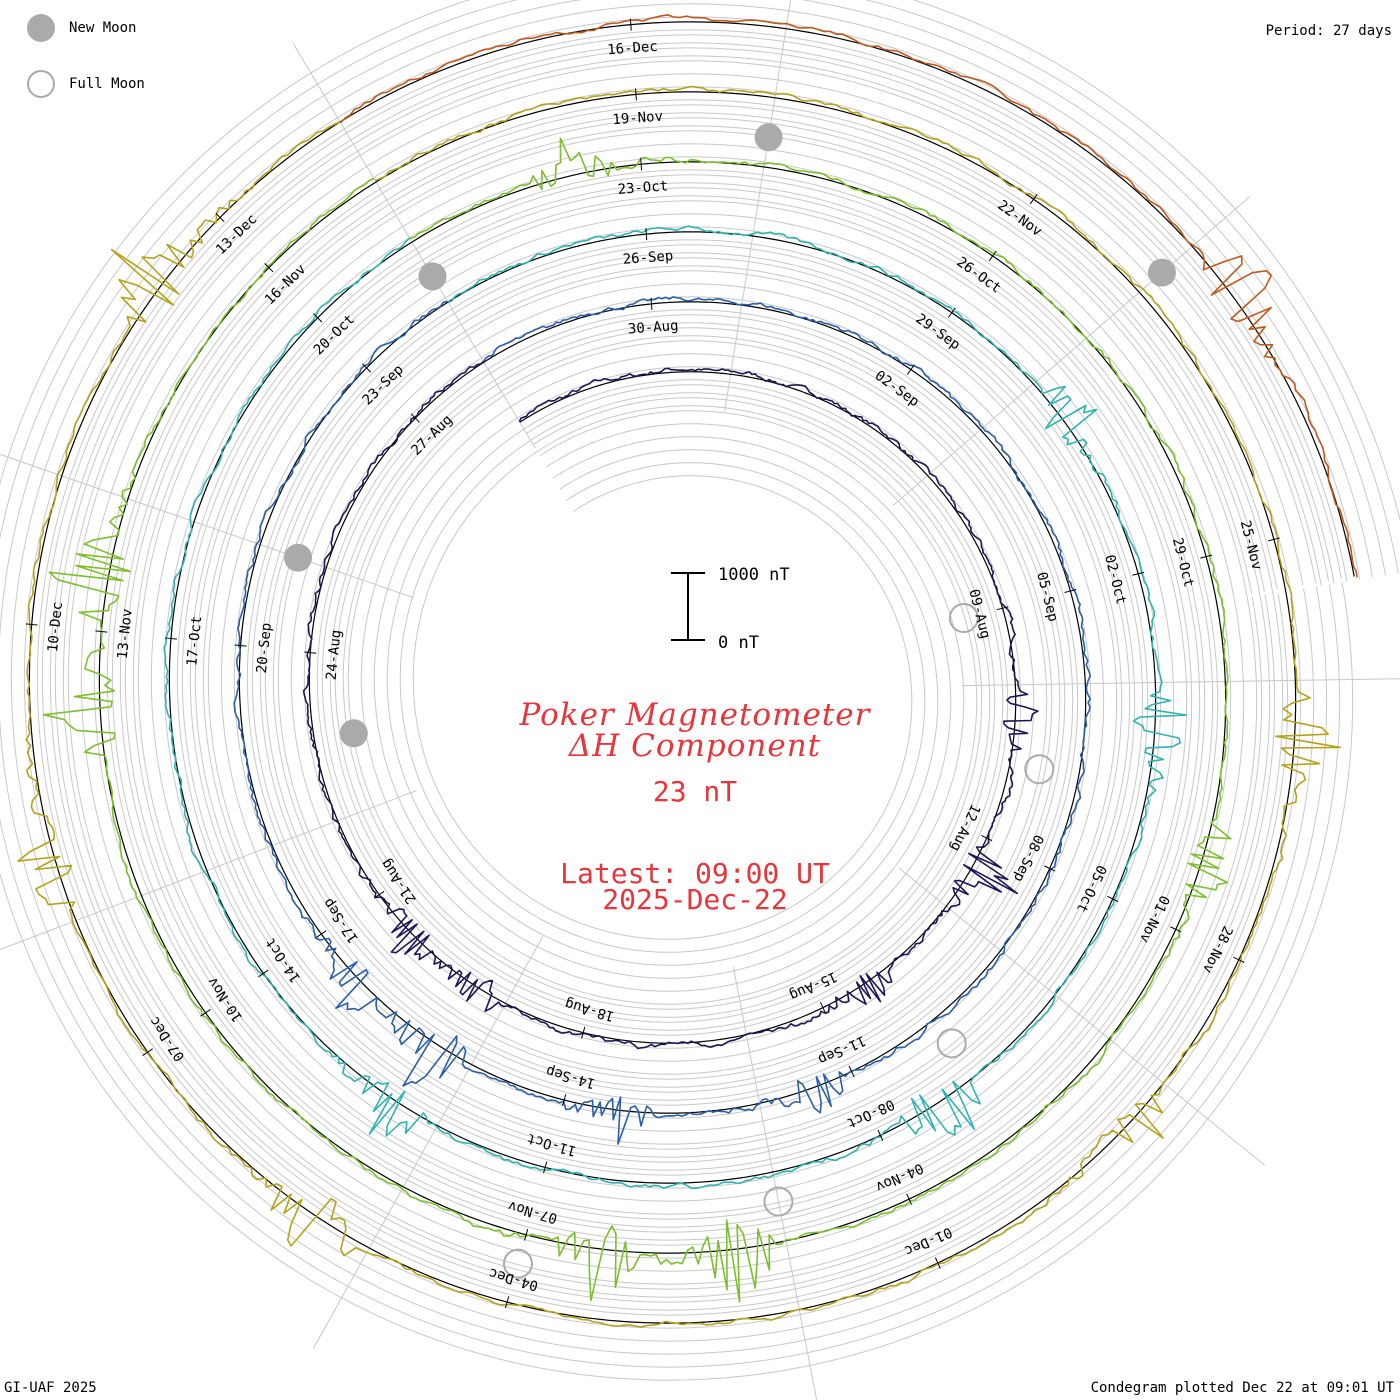 The width and height of the screenshot is (1400, 1400). What do you see at coordinates (41, 28) in the screenshot?
I see `new-moon-icon` at bounding box center [41, 28].